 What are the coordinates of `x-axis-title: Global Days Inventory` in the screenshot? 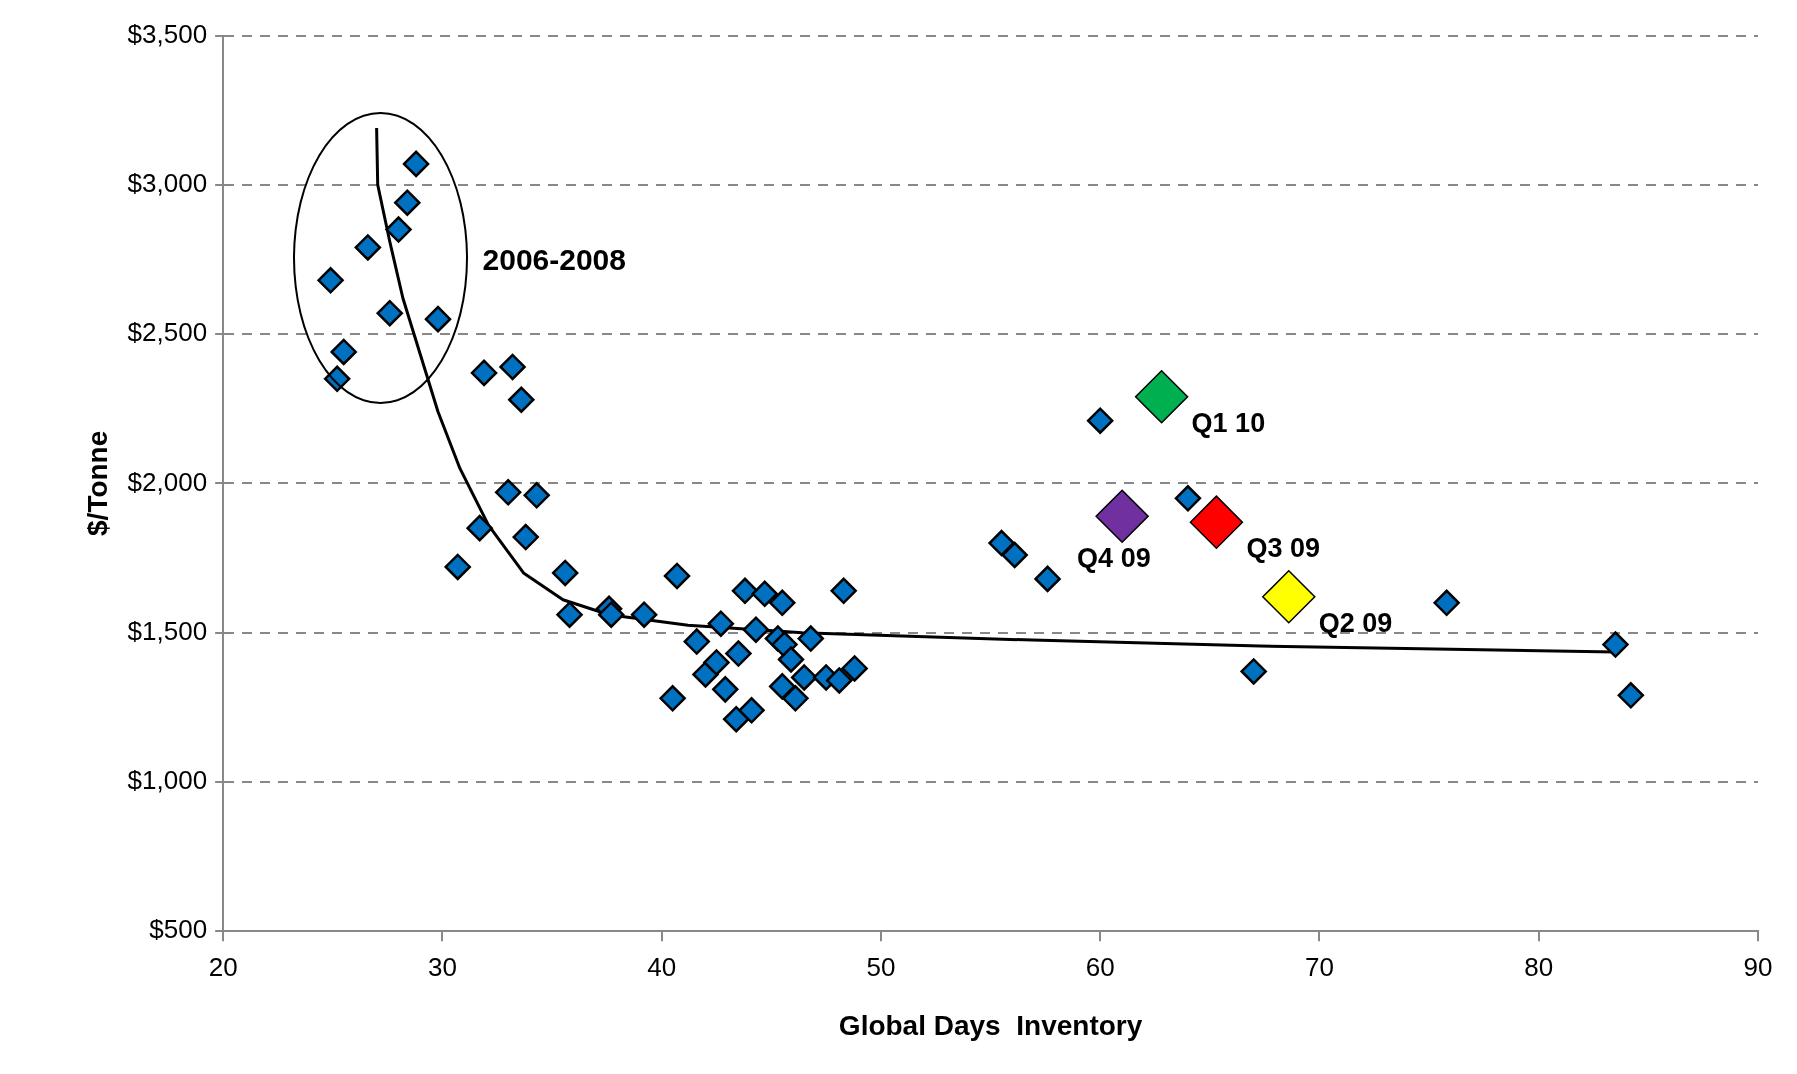 It's located at (990, 1025).